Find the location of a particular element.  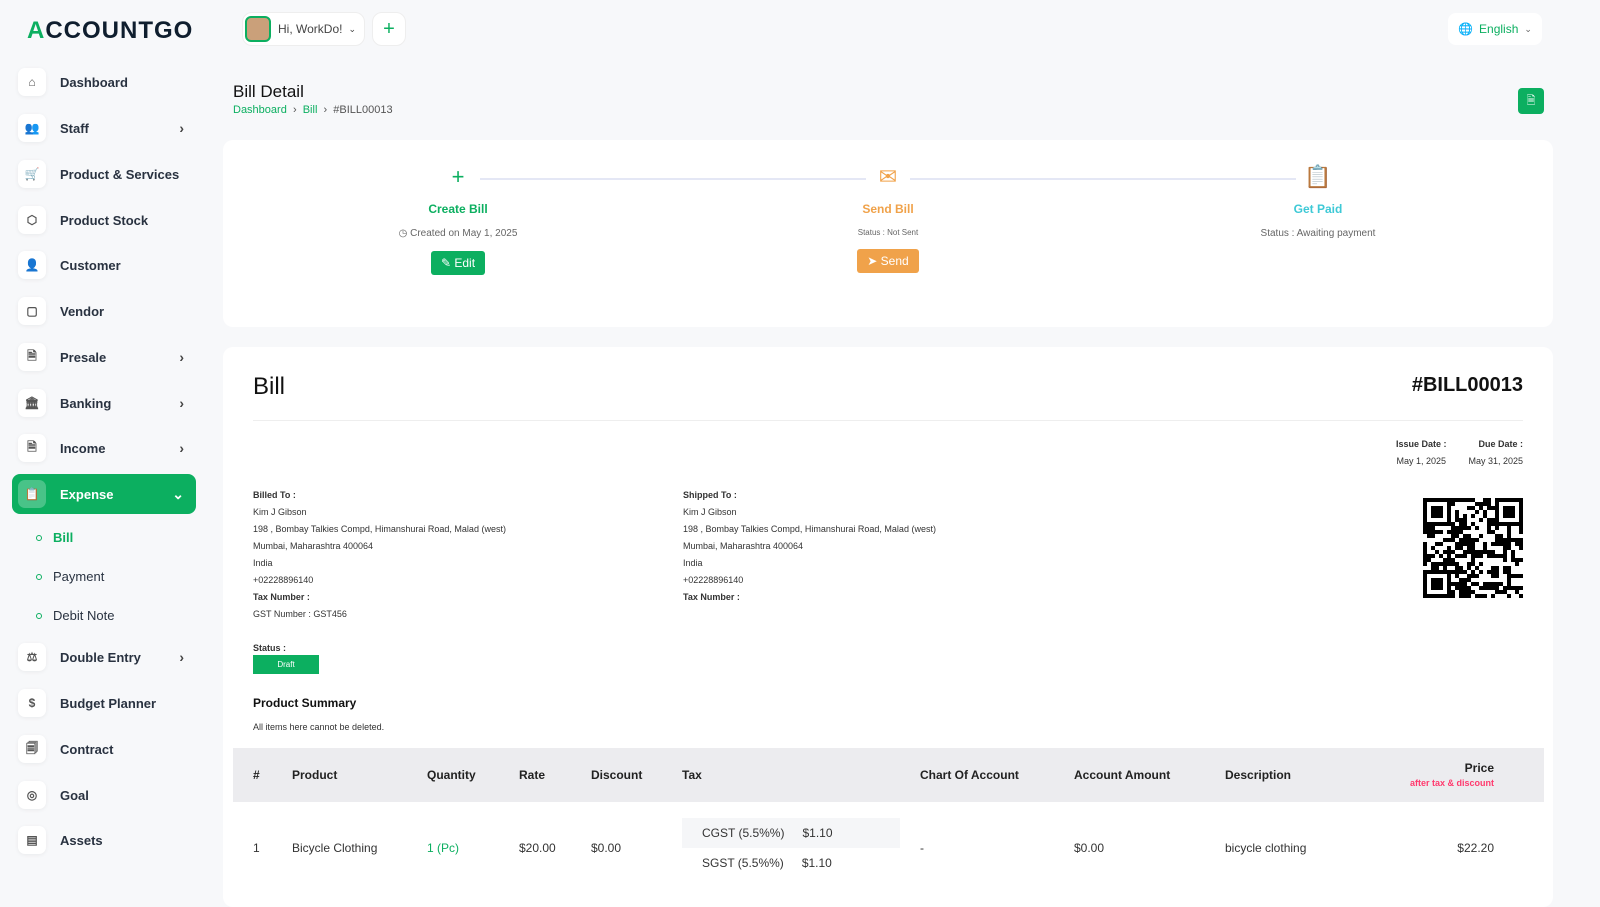

target-icon: ◎ is located at coordinates (32, 795).